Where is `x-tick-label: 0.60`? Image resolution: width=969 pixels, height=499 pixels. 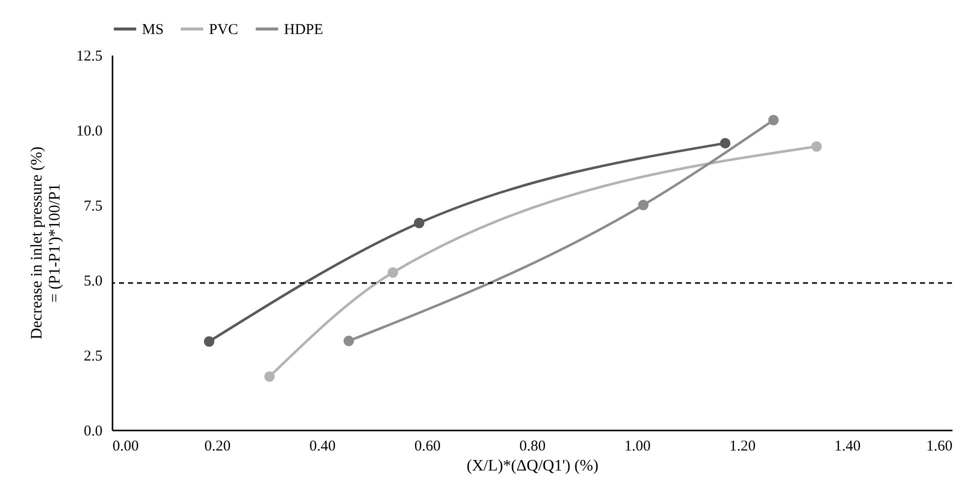 x-tick-label: 0.60 is located at coordinates (427, 446).